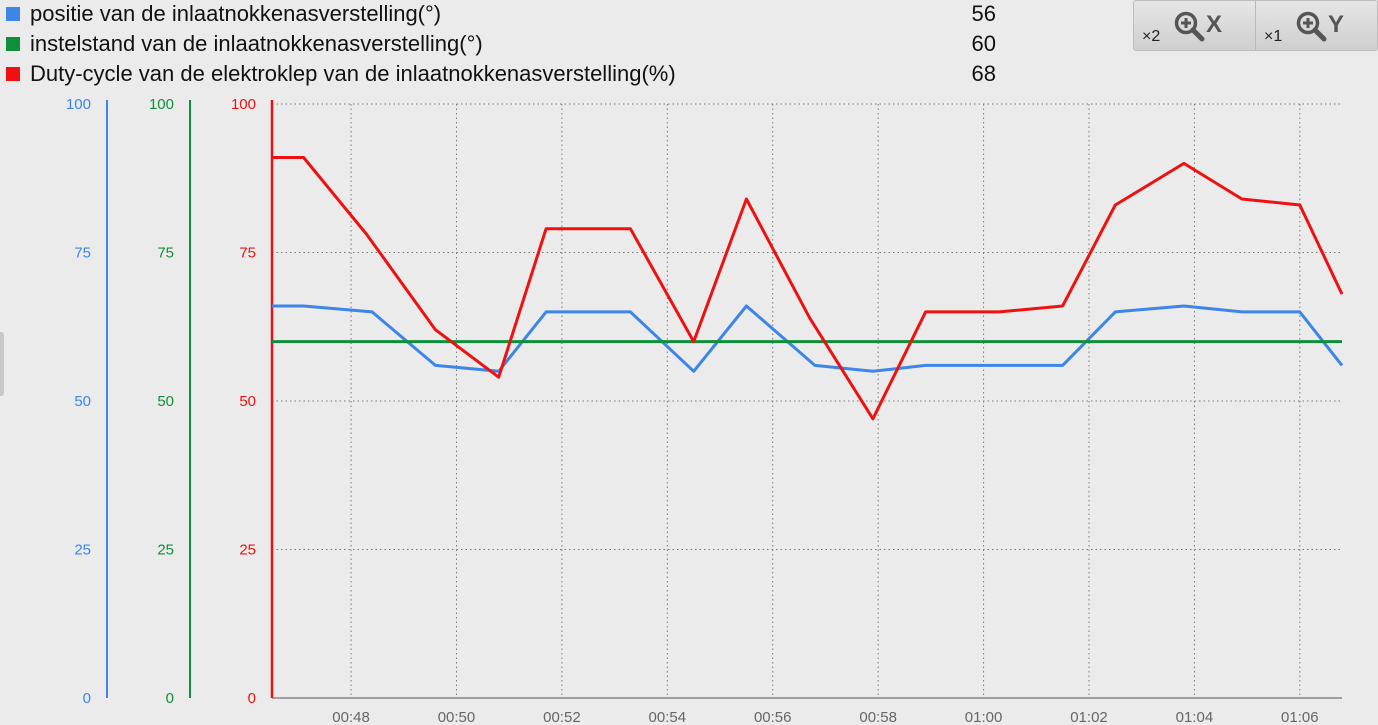  Describe the element at coordinates (668, 717) in the screenshot. I see `x-tick-label: 00:54` at that location.